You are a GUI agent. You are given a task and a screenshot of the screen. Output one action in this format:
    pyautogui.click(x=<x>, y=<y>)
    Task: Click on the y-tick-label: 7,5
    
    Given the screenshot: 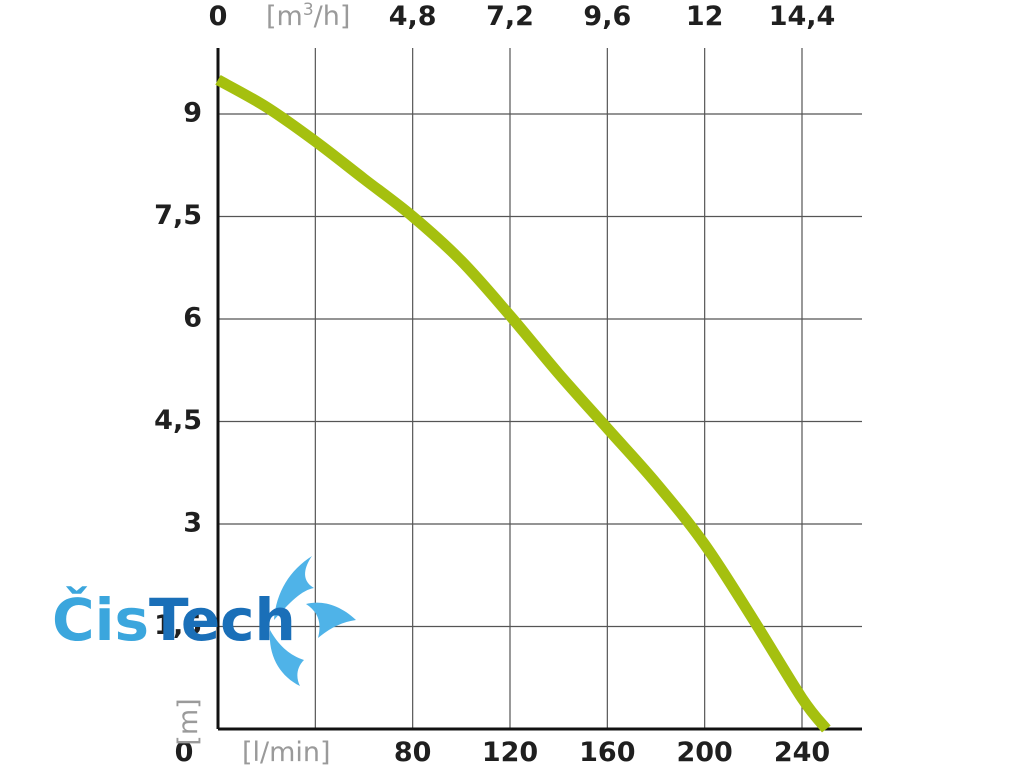 What is the action you would take?
    pyautogui.click(x=178, y=215)
    